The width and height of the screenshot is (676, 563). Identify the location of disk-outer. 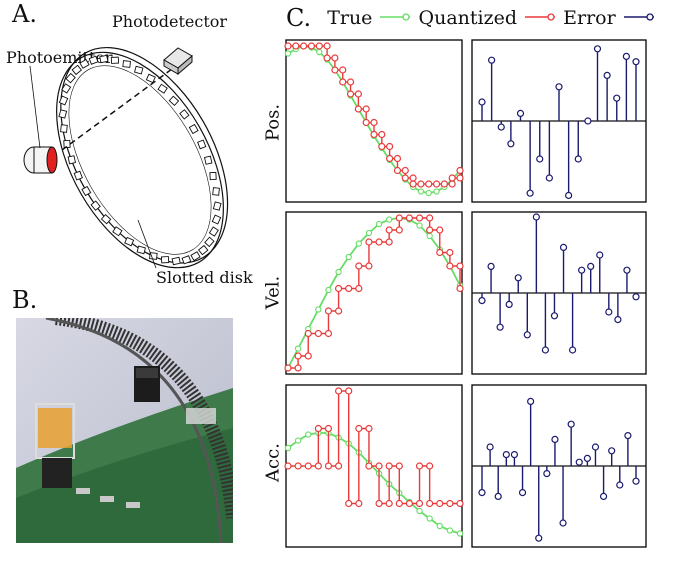
(140, 160).